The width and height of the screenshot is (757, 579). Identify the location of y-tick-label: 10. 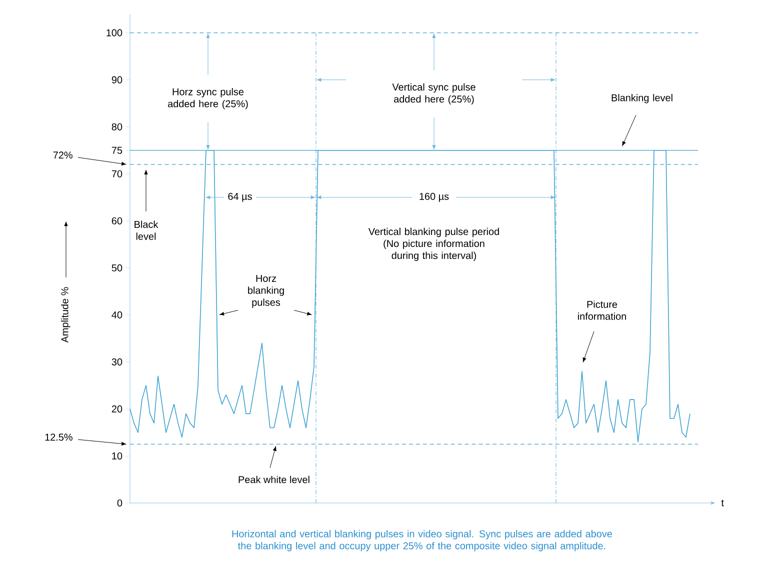
(117, 456).